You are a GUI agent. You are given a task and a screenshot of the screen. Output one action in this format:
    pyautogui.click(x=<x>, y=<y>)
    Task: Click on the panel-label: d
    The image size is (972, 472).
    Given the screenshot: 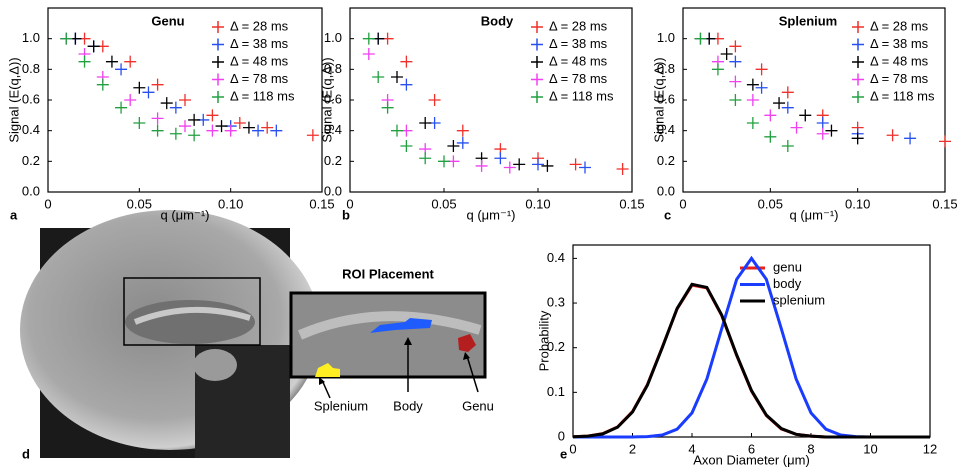 What is the action you would take?
    pyautogui.click(x=26, y=453)
    